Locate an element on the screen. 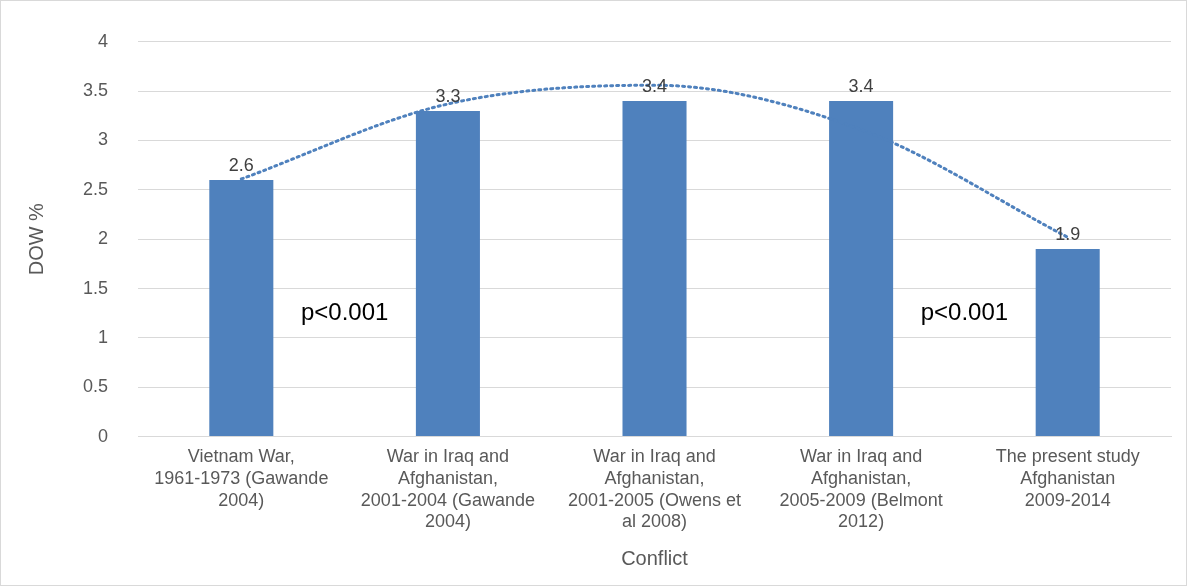 Image resolution: width=1187 pixels, height=586 pixels. x-tick-label: War in Iraq and Afghanistan, 2001-2004 (Gawande 2004) is located at coordinates (447, 489).